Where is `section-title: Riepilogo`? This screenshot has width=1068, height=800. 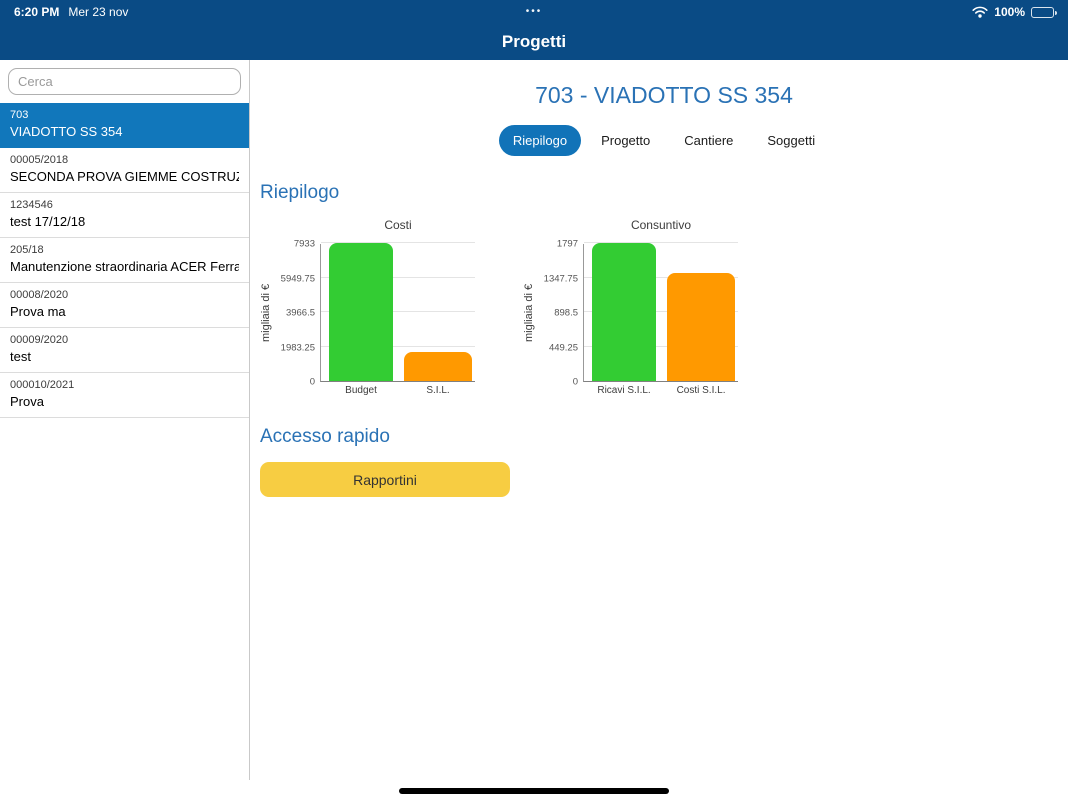 section-title: Riepilogo is located at coordinates (300, 192).